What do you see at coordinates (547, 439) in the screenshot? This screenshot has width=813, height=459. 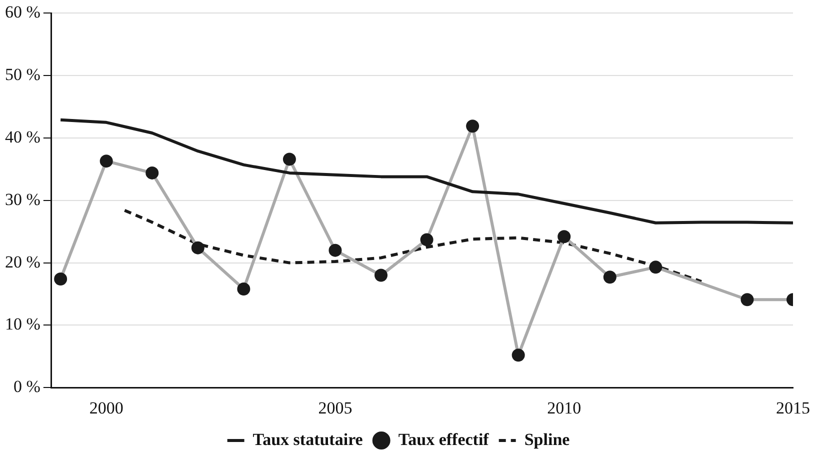 I see `legend-label: Spline` at bounding box center [547, 439].